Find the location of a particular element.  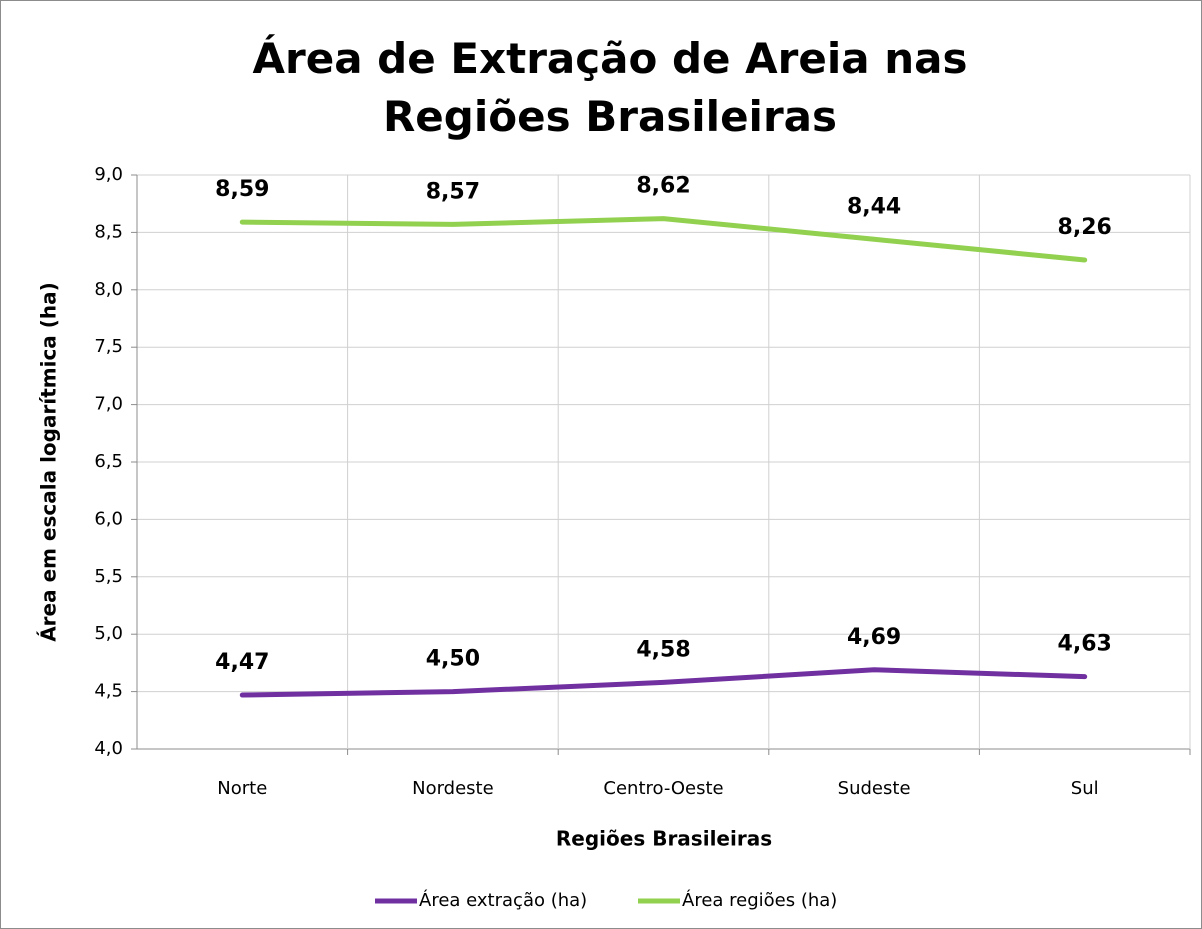

x-tick-label: Norte is located at coordinates (242, 788).